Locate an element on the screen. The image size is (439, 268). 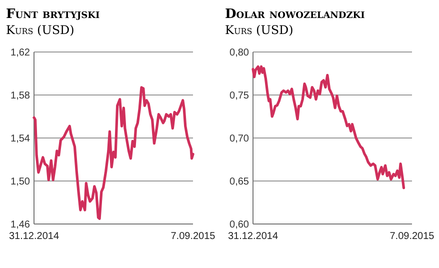
y-tick-label: 0,65 is located at coordinates (240, 182).